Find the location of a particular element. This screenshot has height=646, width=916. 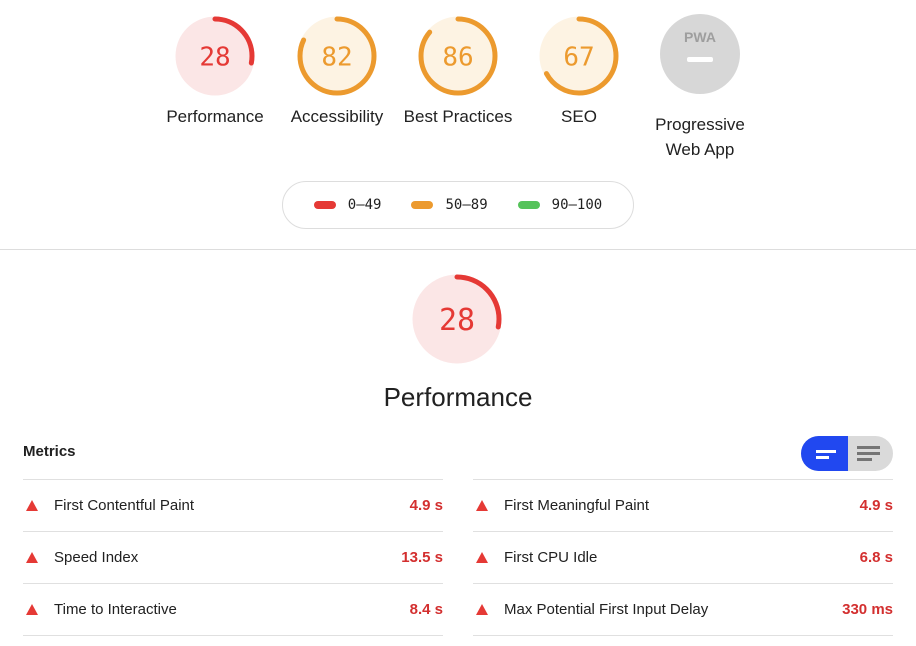

gauge-ring: 86 is located at coordinates (458, 56).